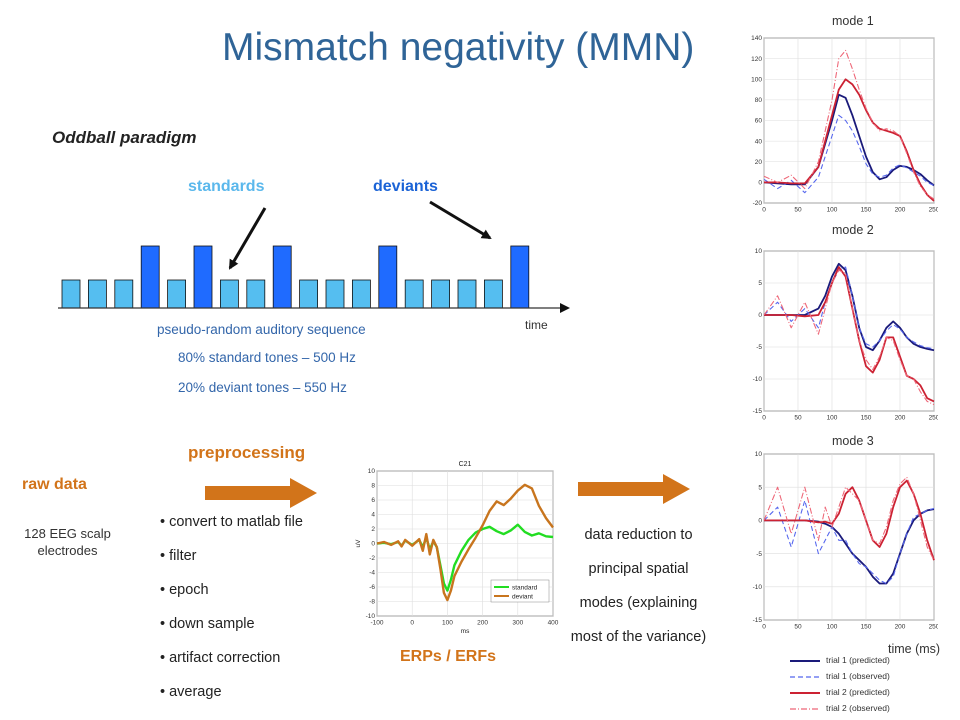 This screenshot has width=960, height=720. I want to click on mode-3-label: mode 3, so click(853, 441).